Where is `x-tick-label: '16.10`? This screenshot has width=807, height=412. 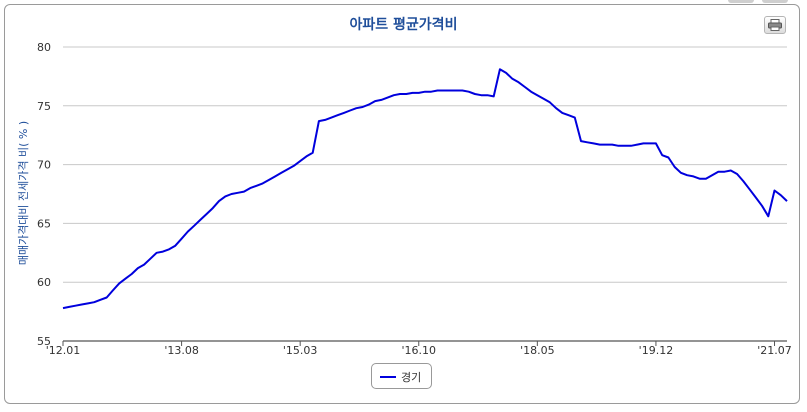 x-tick-label: '16.10 is located at coordinates (419, 350).